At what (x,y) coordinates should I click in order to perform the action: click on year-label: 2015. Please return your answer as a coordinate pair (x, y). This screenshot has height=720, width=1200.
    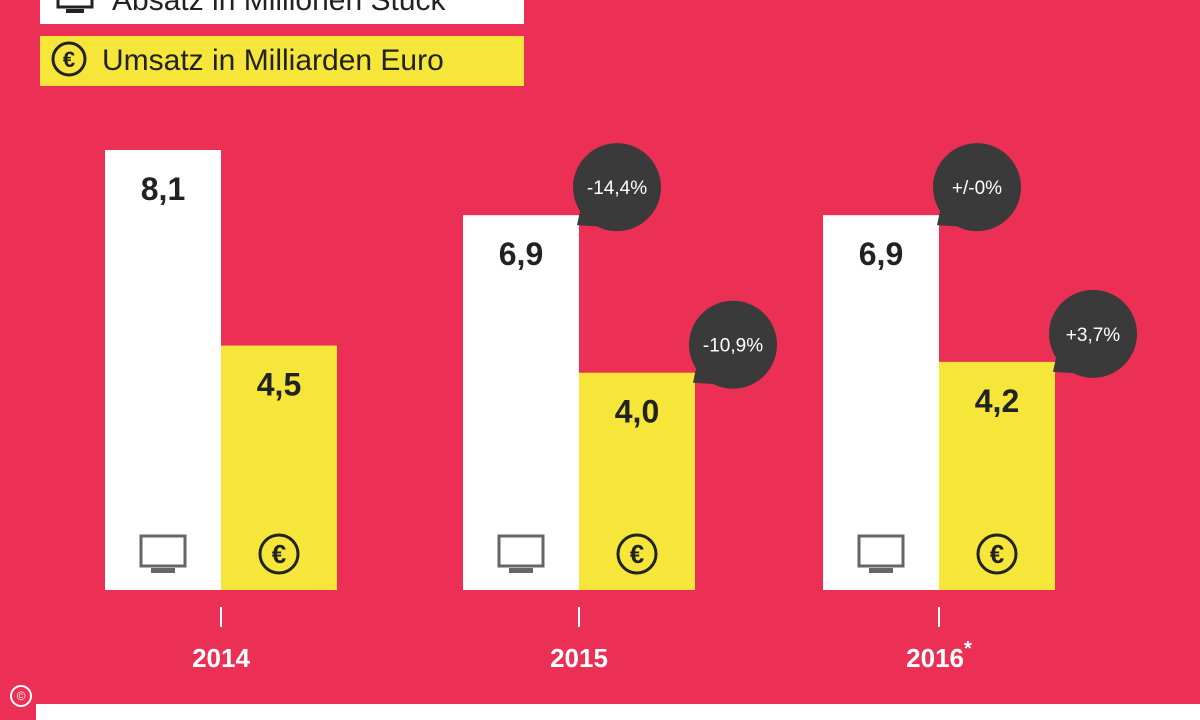
    Looking at the image, I should click on (579, 658).